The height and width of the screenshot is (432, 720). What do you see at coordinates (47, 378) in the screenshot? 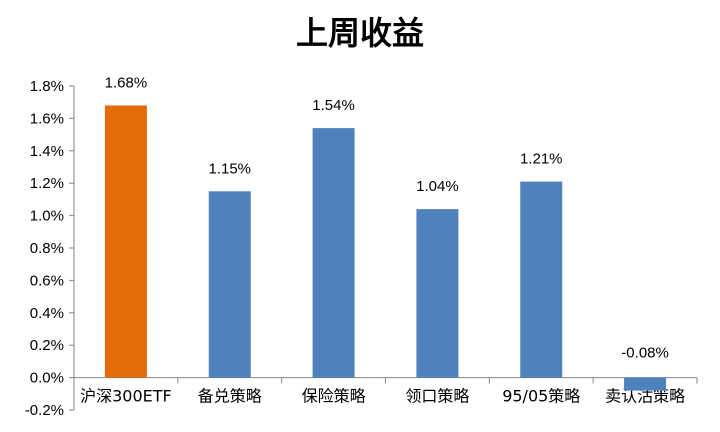
I see `y-tick-label: 0.0%` at bounding box center [47, 378].